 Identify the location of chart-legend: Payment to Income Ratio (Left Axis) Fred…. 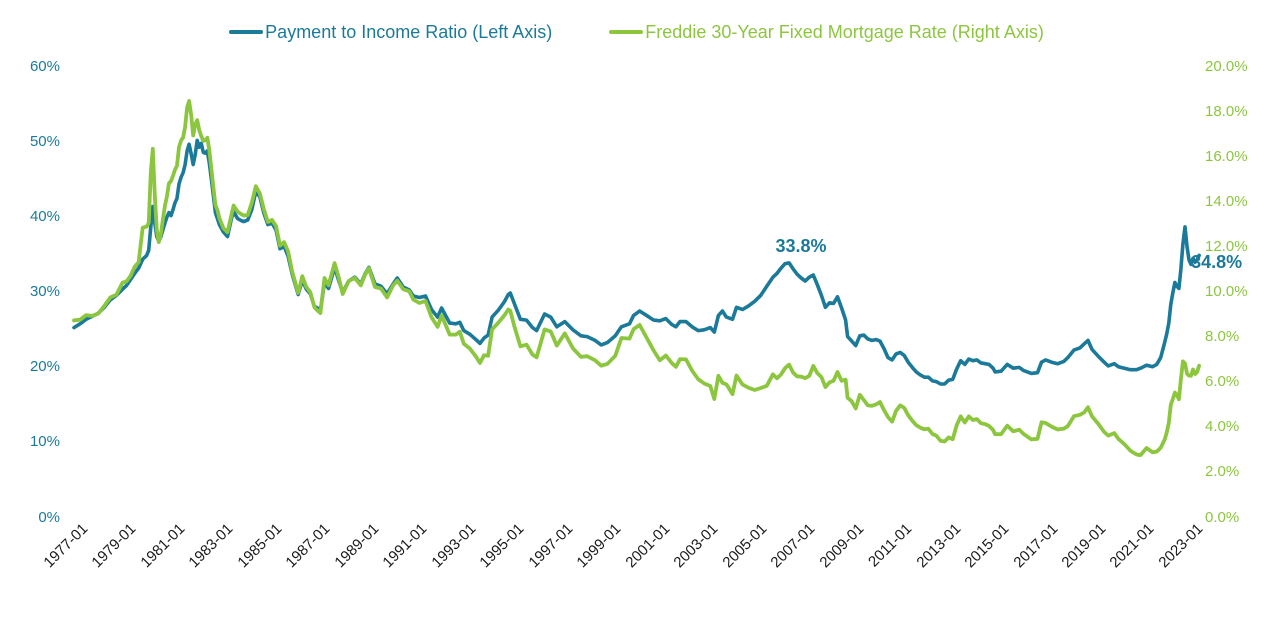
(636, 32).